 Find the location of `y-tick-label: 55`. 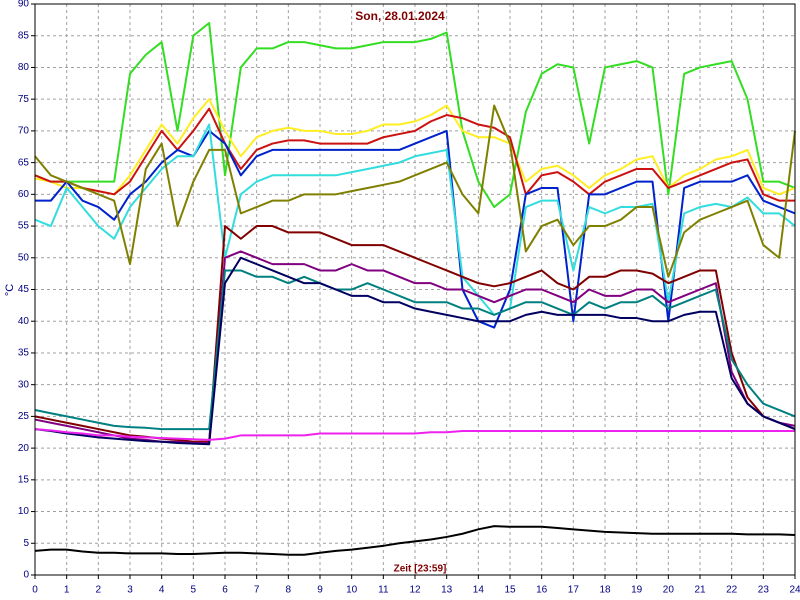

y-tick-label: 55 is located at coordinates (24, 226).